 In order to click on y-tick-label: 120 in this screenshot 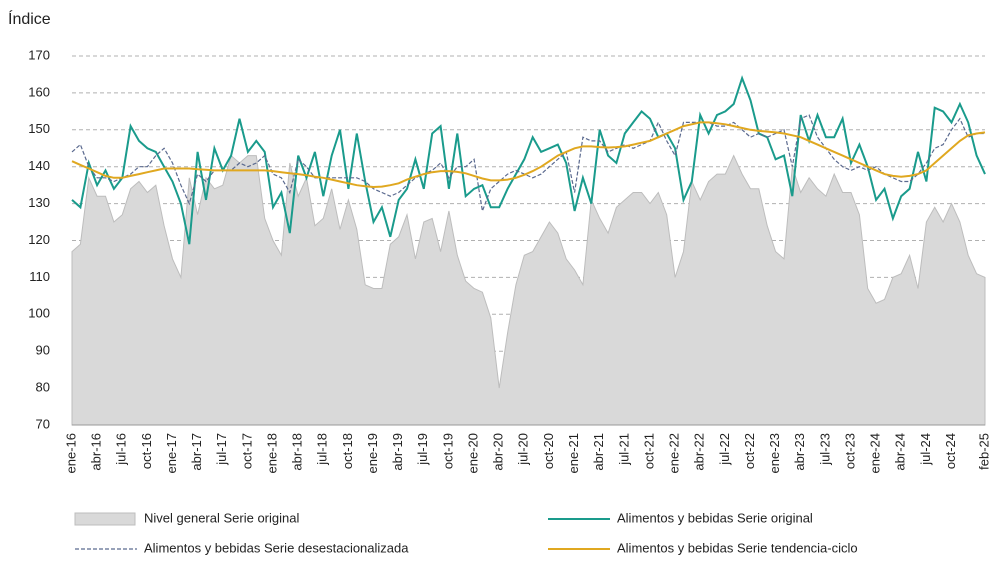, I will do `click(39, 239)`.